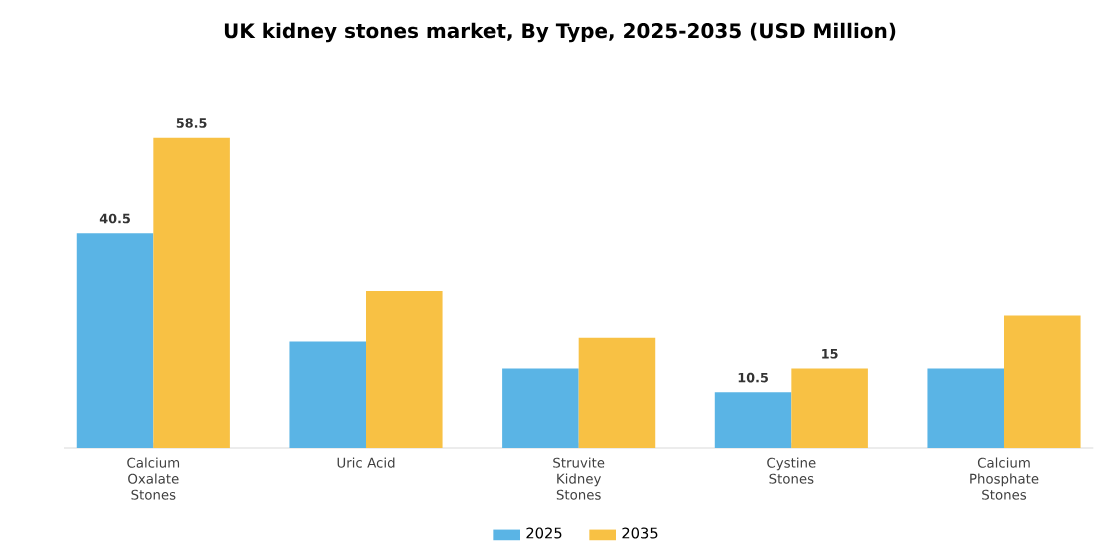 The height and width of the screenshot is (560, 1120). I want to click on chart-title: UK kidney stones market, By Type, 2025-2035 (USD Million), so click(560, 32).